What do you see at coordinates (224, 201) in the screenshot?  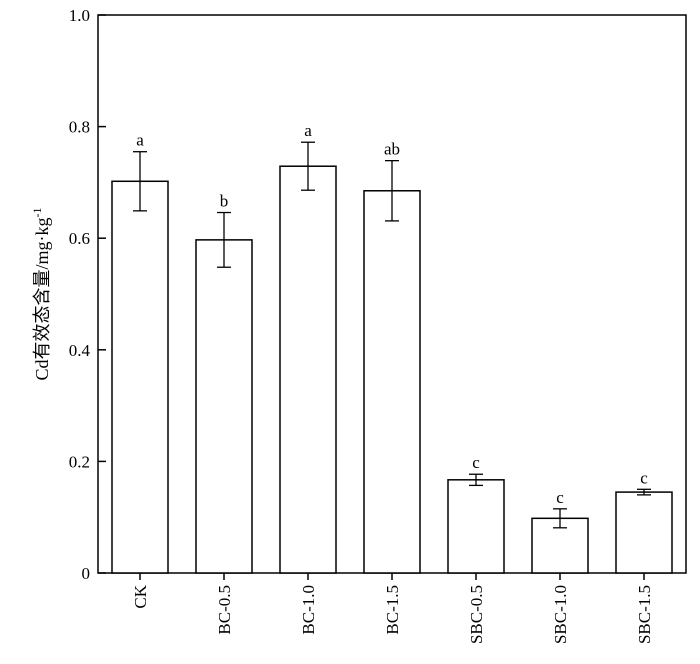 I see `significance-label: b` at bounding box center [224, 201].